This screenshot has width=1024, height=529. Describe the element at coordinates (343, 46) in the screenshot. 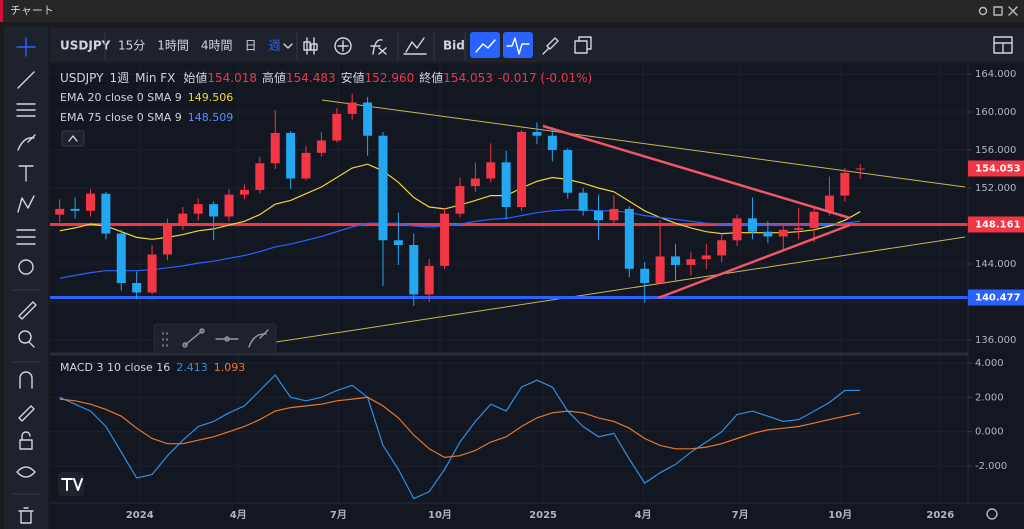

I see `compare-icon` at that location.